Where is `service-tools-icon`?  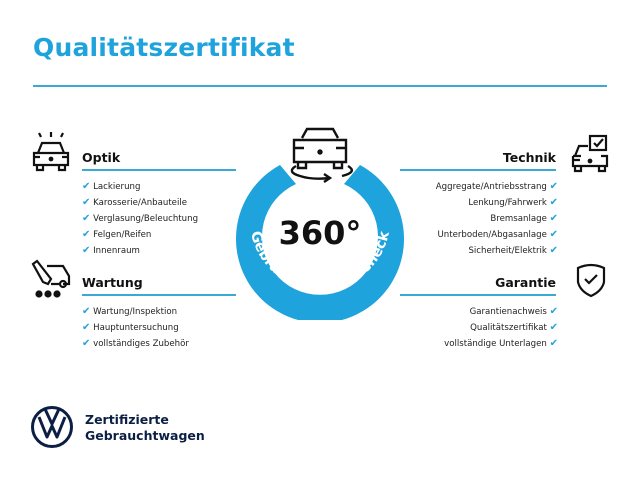 service-tools-icon is located at coordinates (51, 278).